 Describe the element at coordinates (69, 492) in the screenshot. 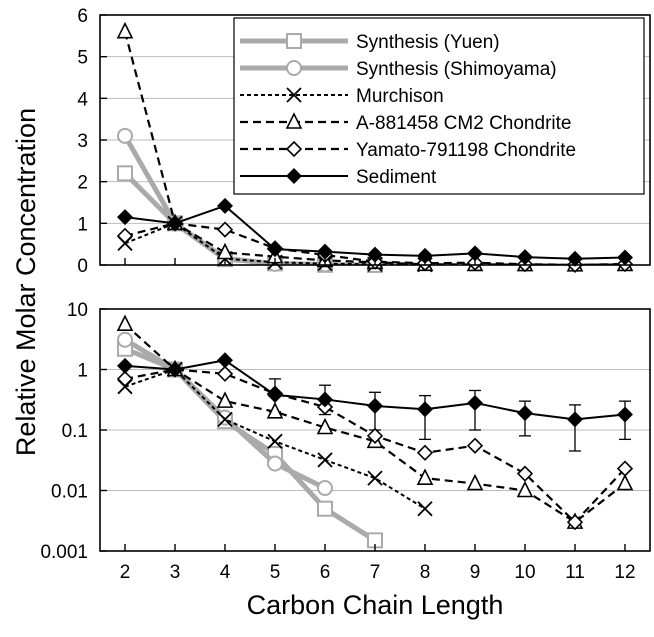

I see `bottom-ytick-label-1: 0.01` at that location.